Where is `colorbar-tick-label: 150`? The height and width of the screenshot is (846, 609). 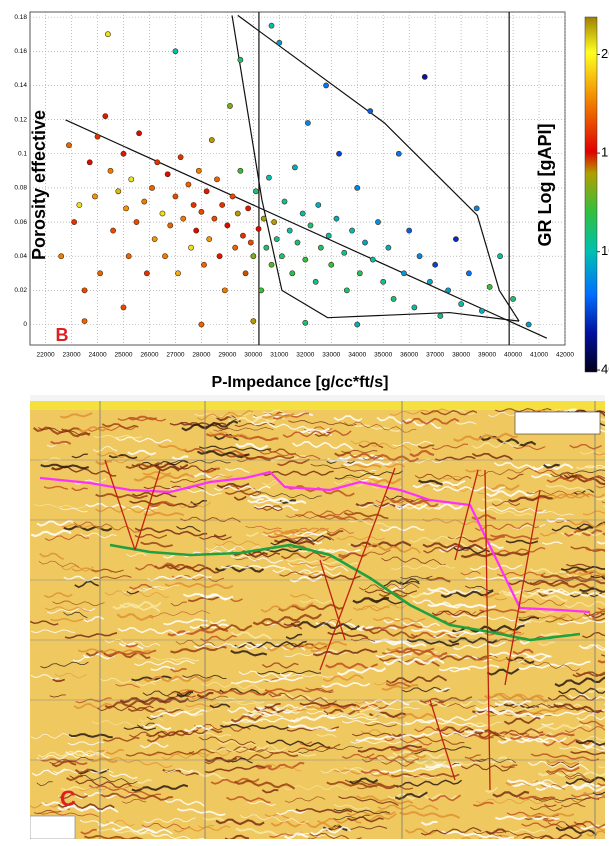
colorbar-tick-label: 150 is located at coordinates (605, 152).